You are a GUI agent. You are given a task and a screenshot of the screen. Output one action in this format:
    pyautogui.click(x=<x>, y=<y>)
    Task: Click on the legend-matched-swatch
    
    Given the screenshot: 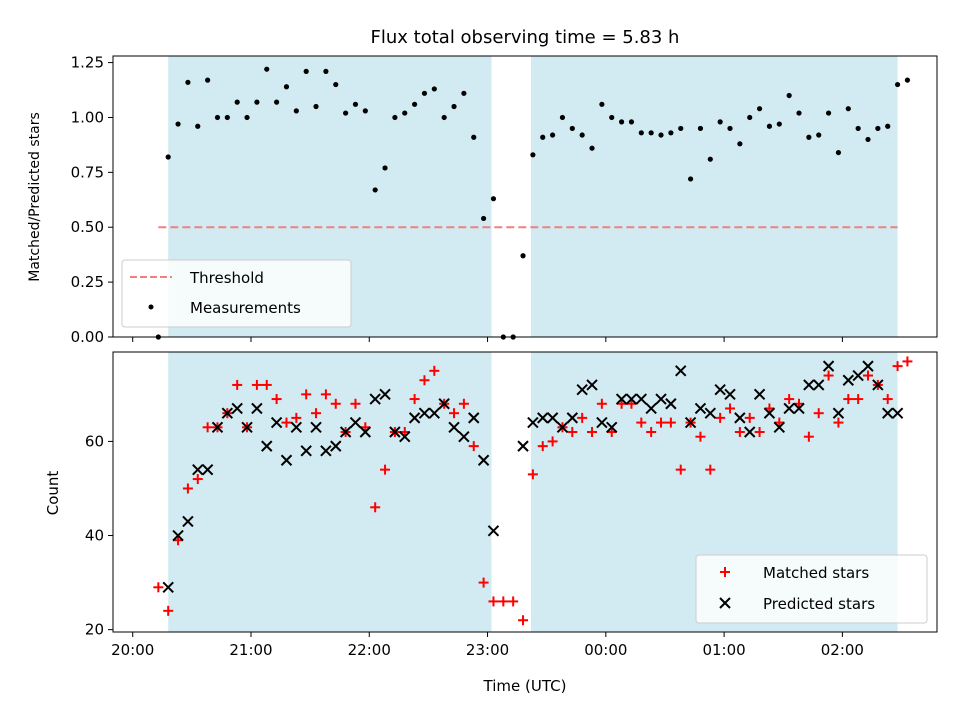 What is the action you would take?
    pyautogui.click(x=725, y=572)
    